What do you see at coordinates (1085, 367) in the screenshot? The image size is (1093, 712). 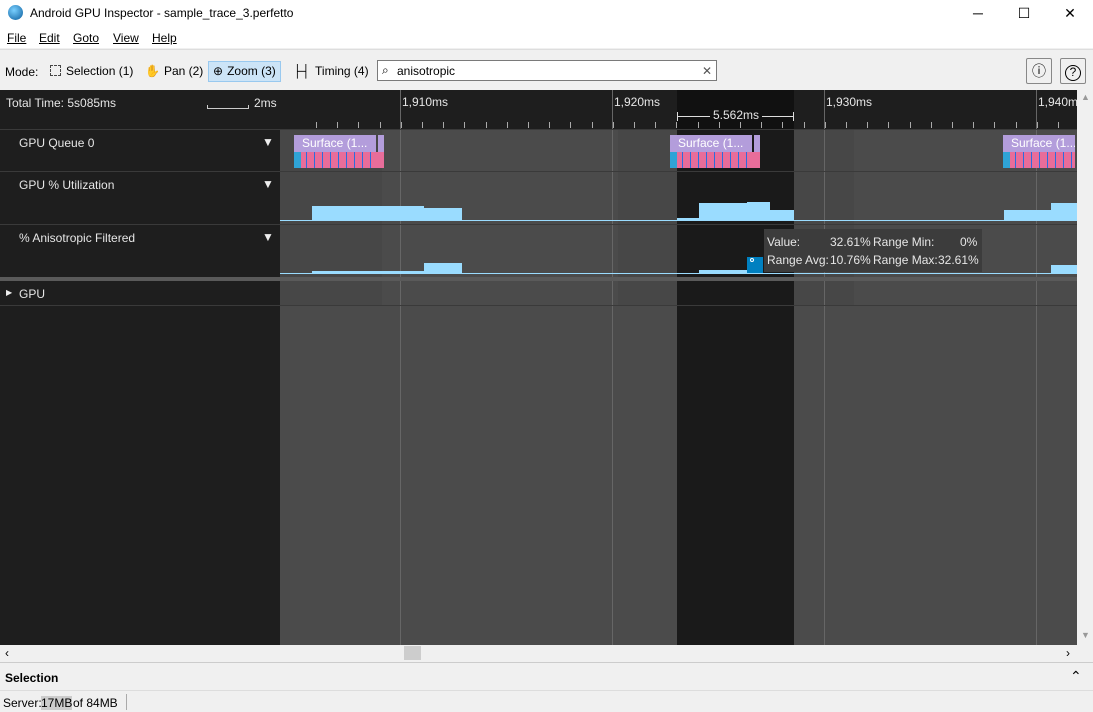 I see `vertical-scrollbar: ▲ ▼` at bounding box center [1085, 367].